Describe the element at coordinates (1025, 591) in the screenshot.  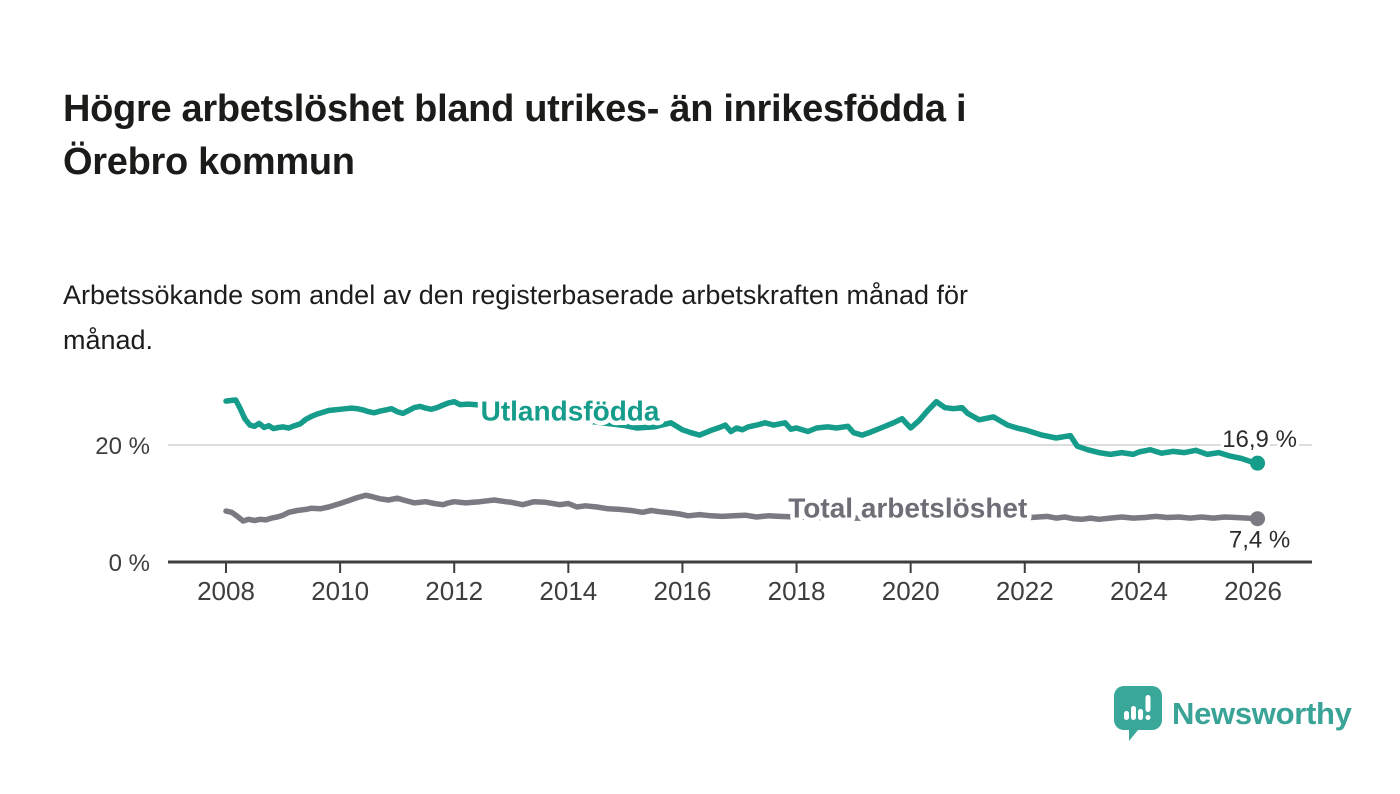
I see `x-tick-label: 2022` at that location.